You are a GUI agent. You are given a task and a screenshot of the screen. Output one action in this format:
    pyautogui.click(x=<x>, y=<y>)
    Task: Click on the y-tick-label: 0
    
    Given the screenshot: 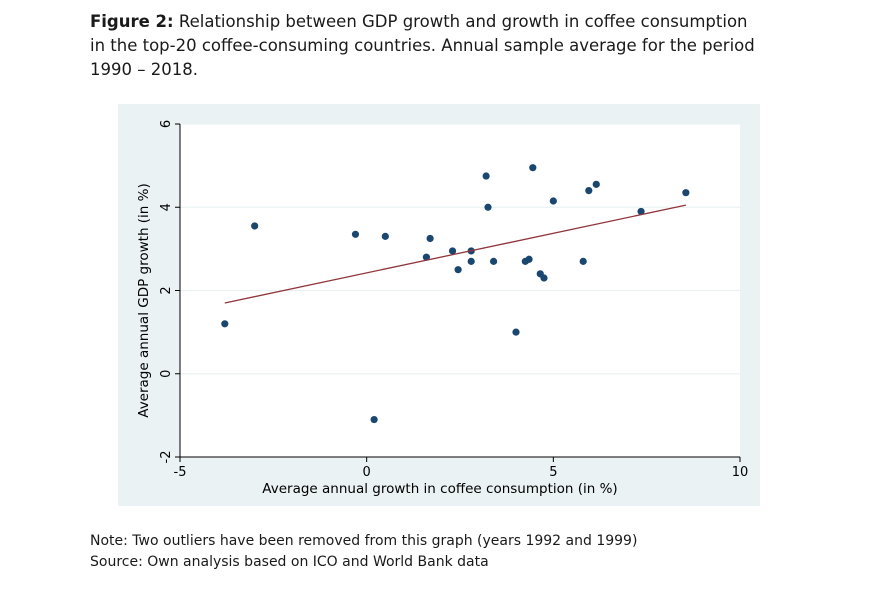 What is the action you would take?
    pyautogui.click(x=166, y=374)
    